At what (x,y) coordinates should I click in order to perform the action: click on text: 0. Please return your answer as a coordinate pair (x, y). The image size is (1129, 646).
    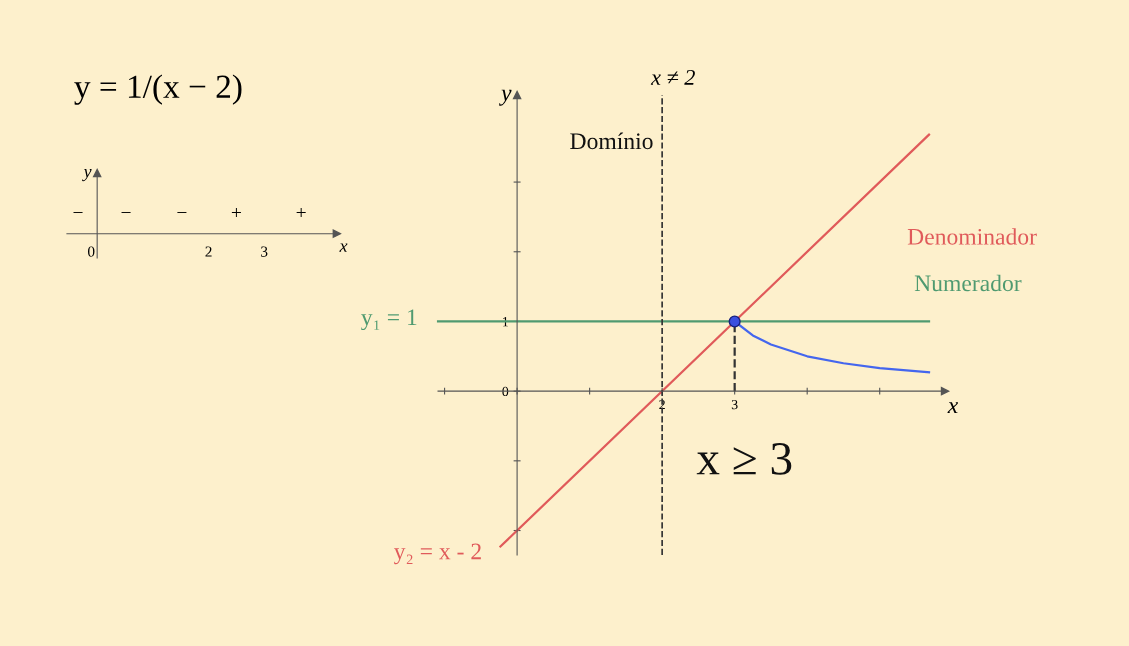
    Looking at the image, I should click on (91, 251).